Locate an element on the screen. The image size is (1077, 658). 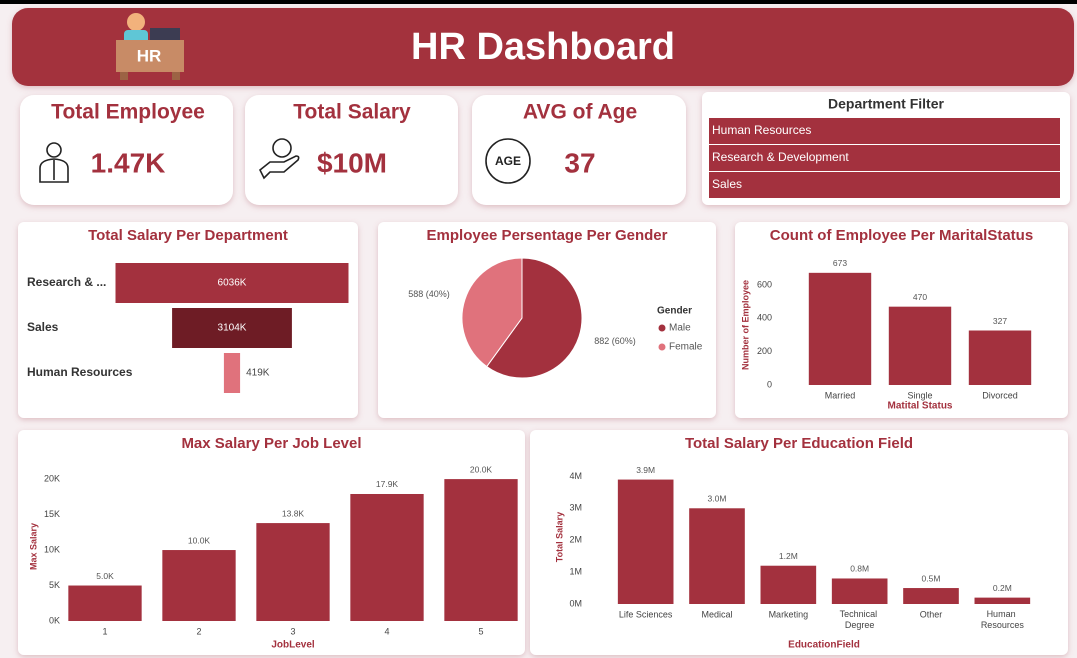
y-tick-label: 5K is located at coordinates (54, 585).